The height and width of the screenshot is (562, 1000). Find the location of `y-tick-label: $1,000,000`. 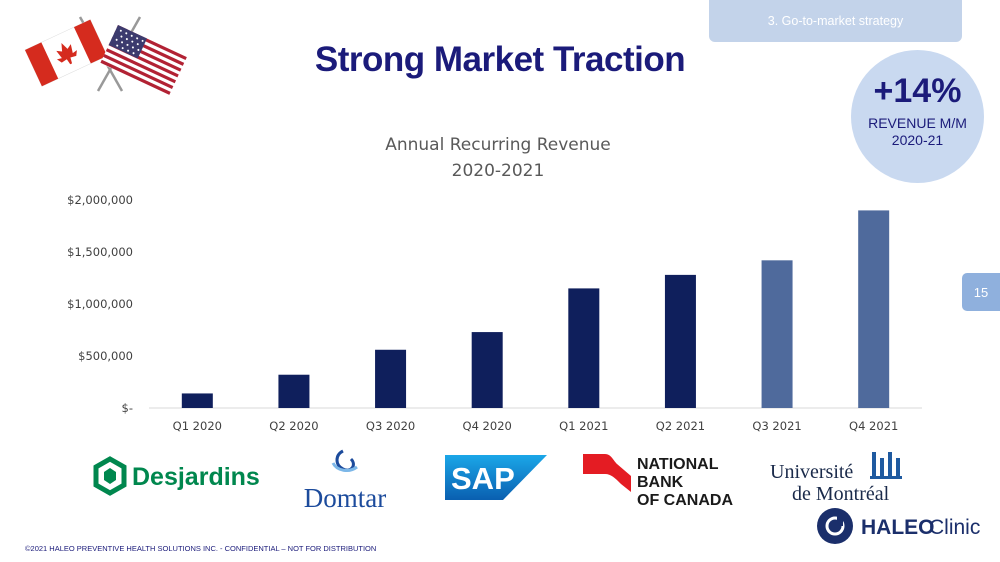

y-tick-label: $1,000,000 is located at coordinates (100, 304).